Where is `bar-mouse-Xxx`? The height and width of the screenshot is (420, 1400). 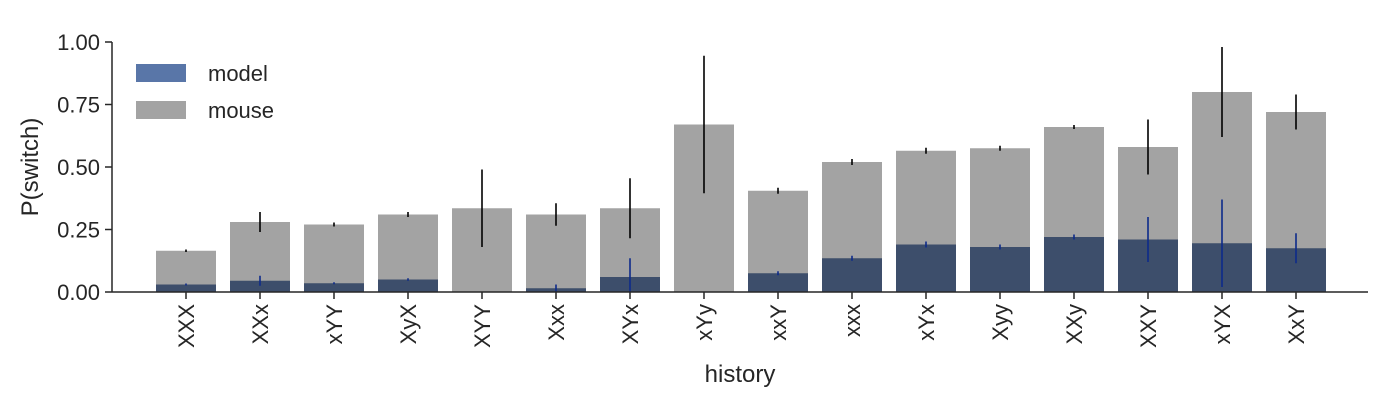 bar-mouse-Xxx is located at coordinates (556, 253).